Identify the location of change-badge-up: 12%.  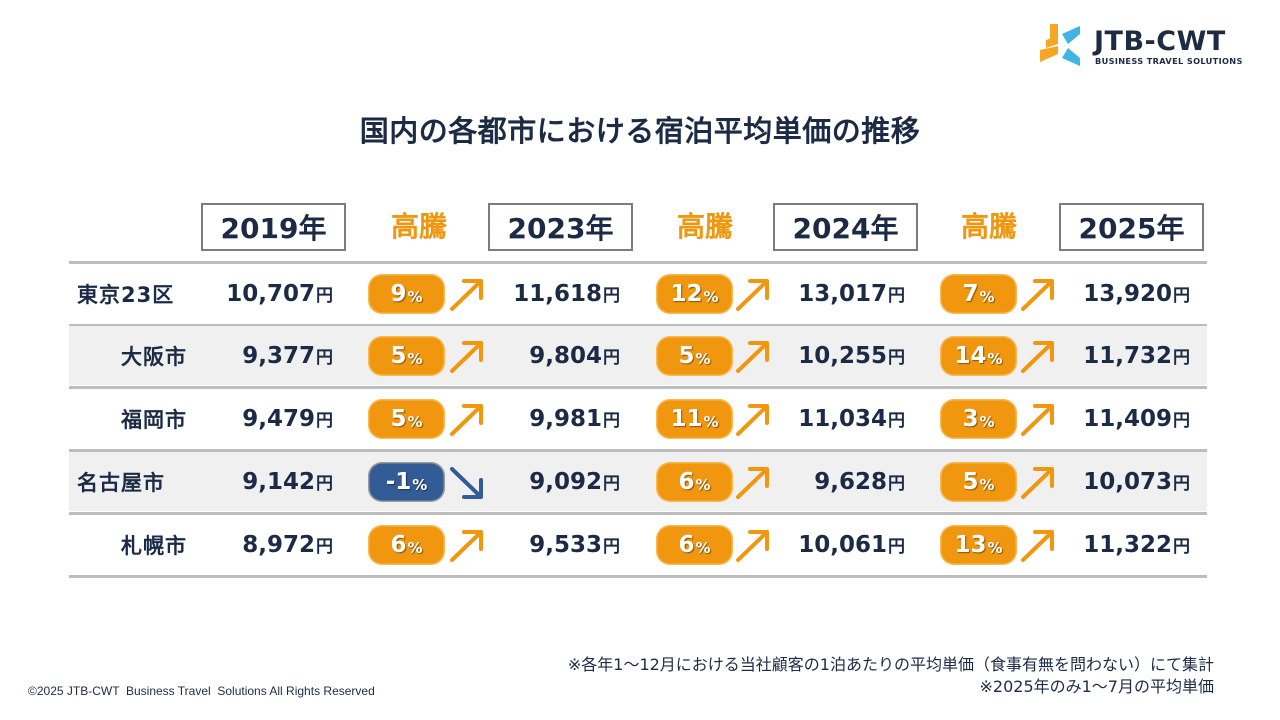
(694, 294).